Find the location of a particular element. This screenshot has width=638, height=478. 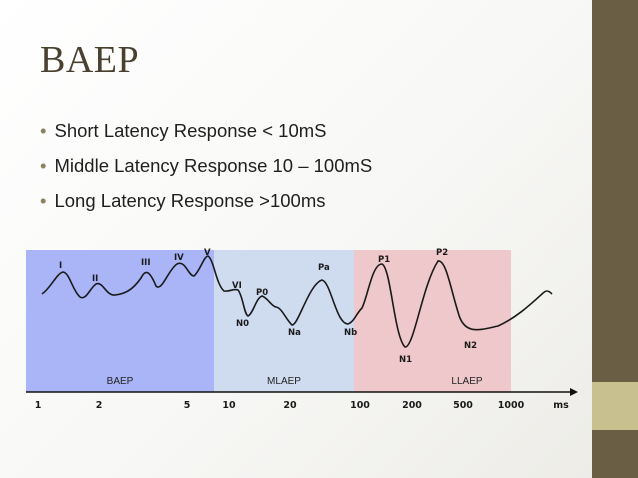

axis-tick-label: 1 is located at coordinates (38, 405).